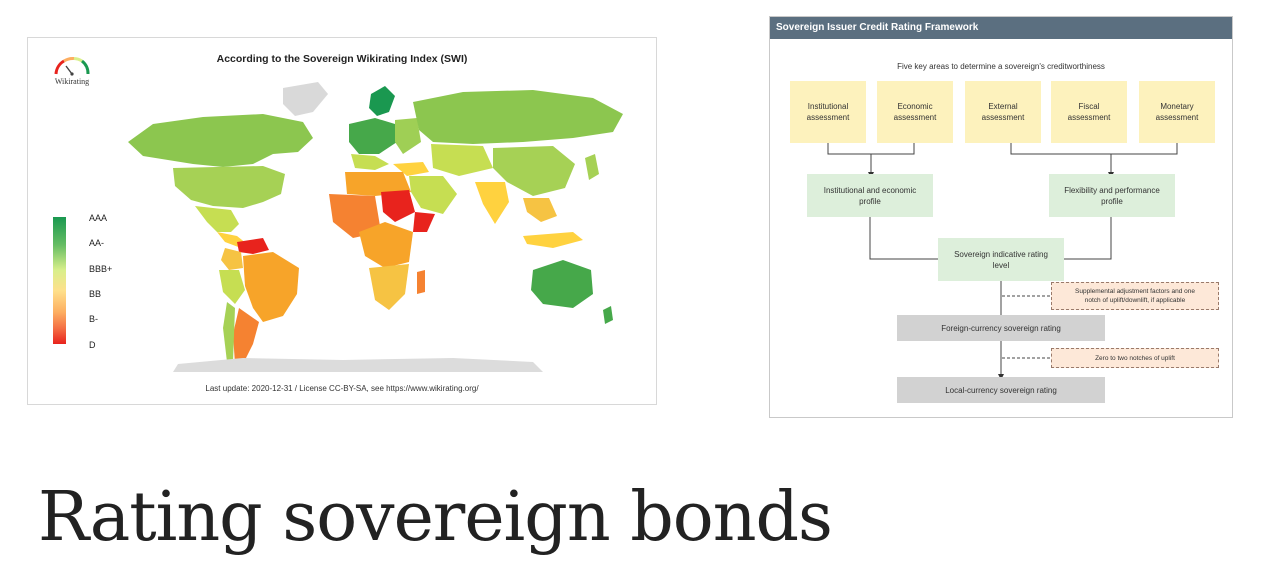 The image size is (1280, 580). Describe the element at coordinates (1135, 358) in the screenshot. I see `uplift-note: Zero to two notches of uplift` at that location.